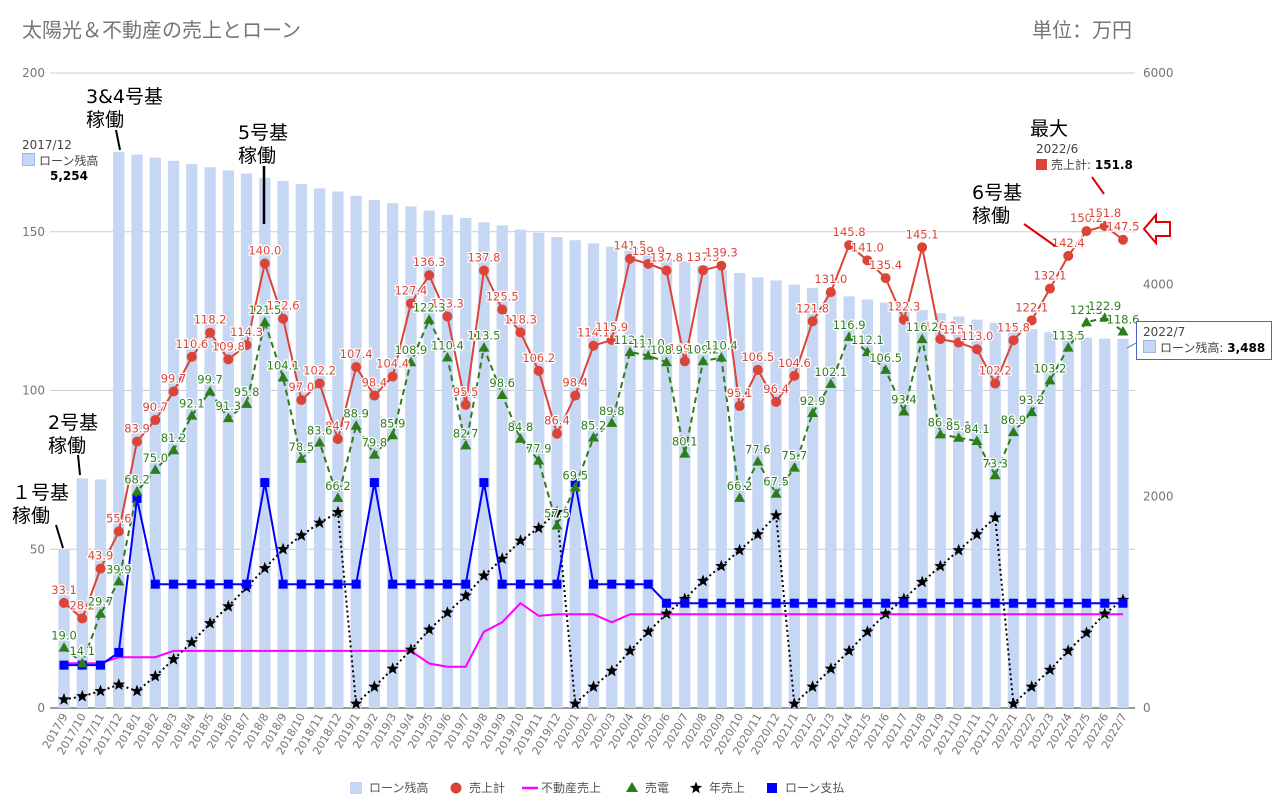 The image size is (1280, 805). Describe the element at coordinates (922, 234) in the screenshot. I see `data-label-total-sales: 145.1` at that location.